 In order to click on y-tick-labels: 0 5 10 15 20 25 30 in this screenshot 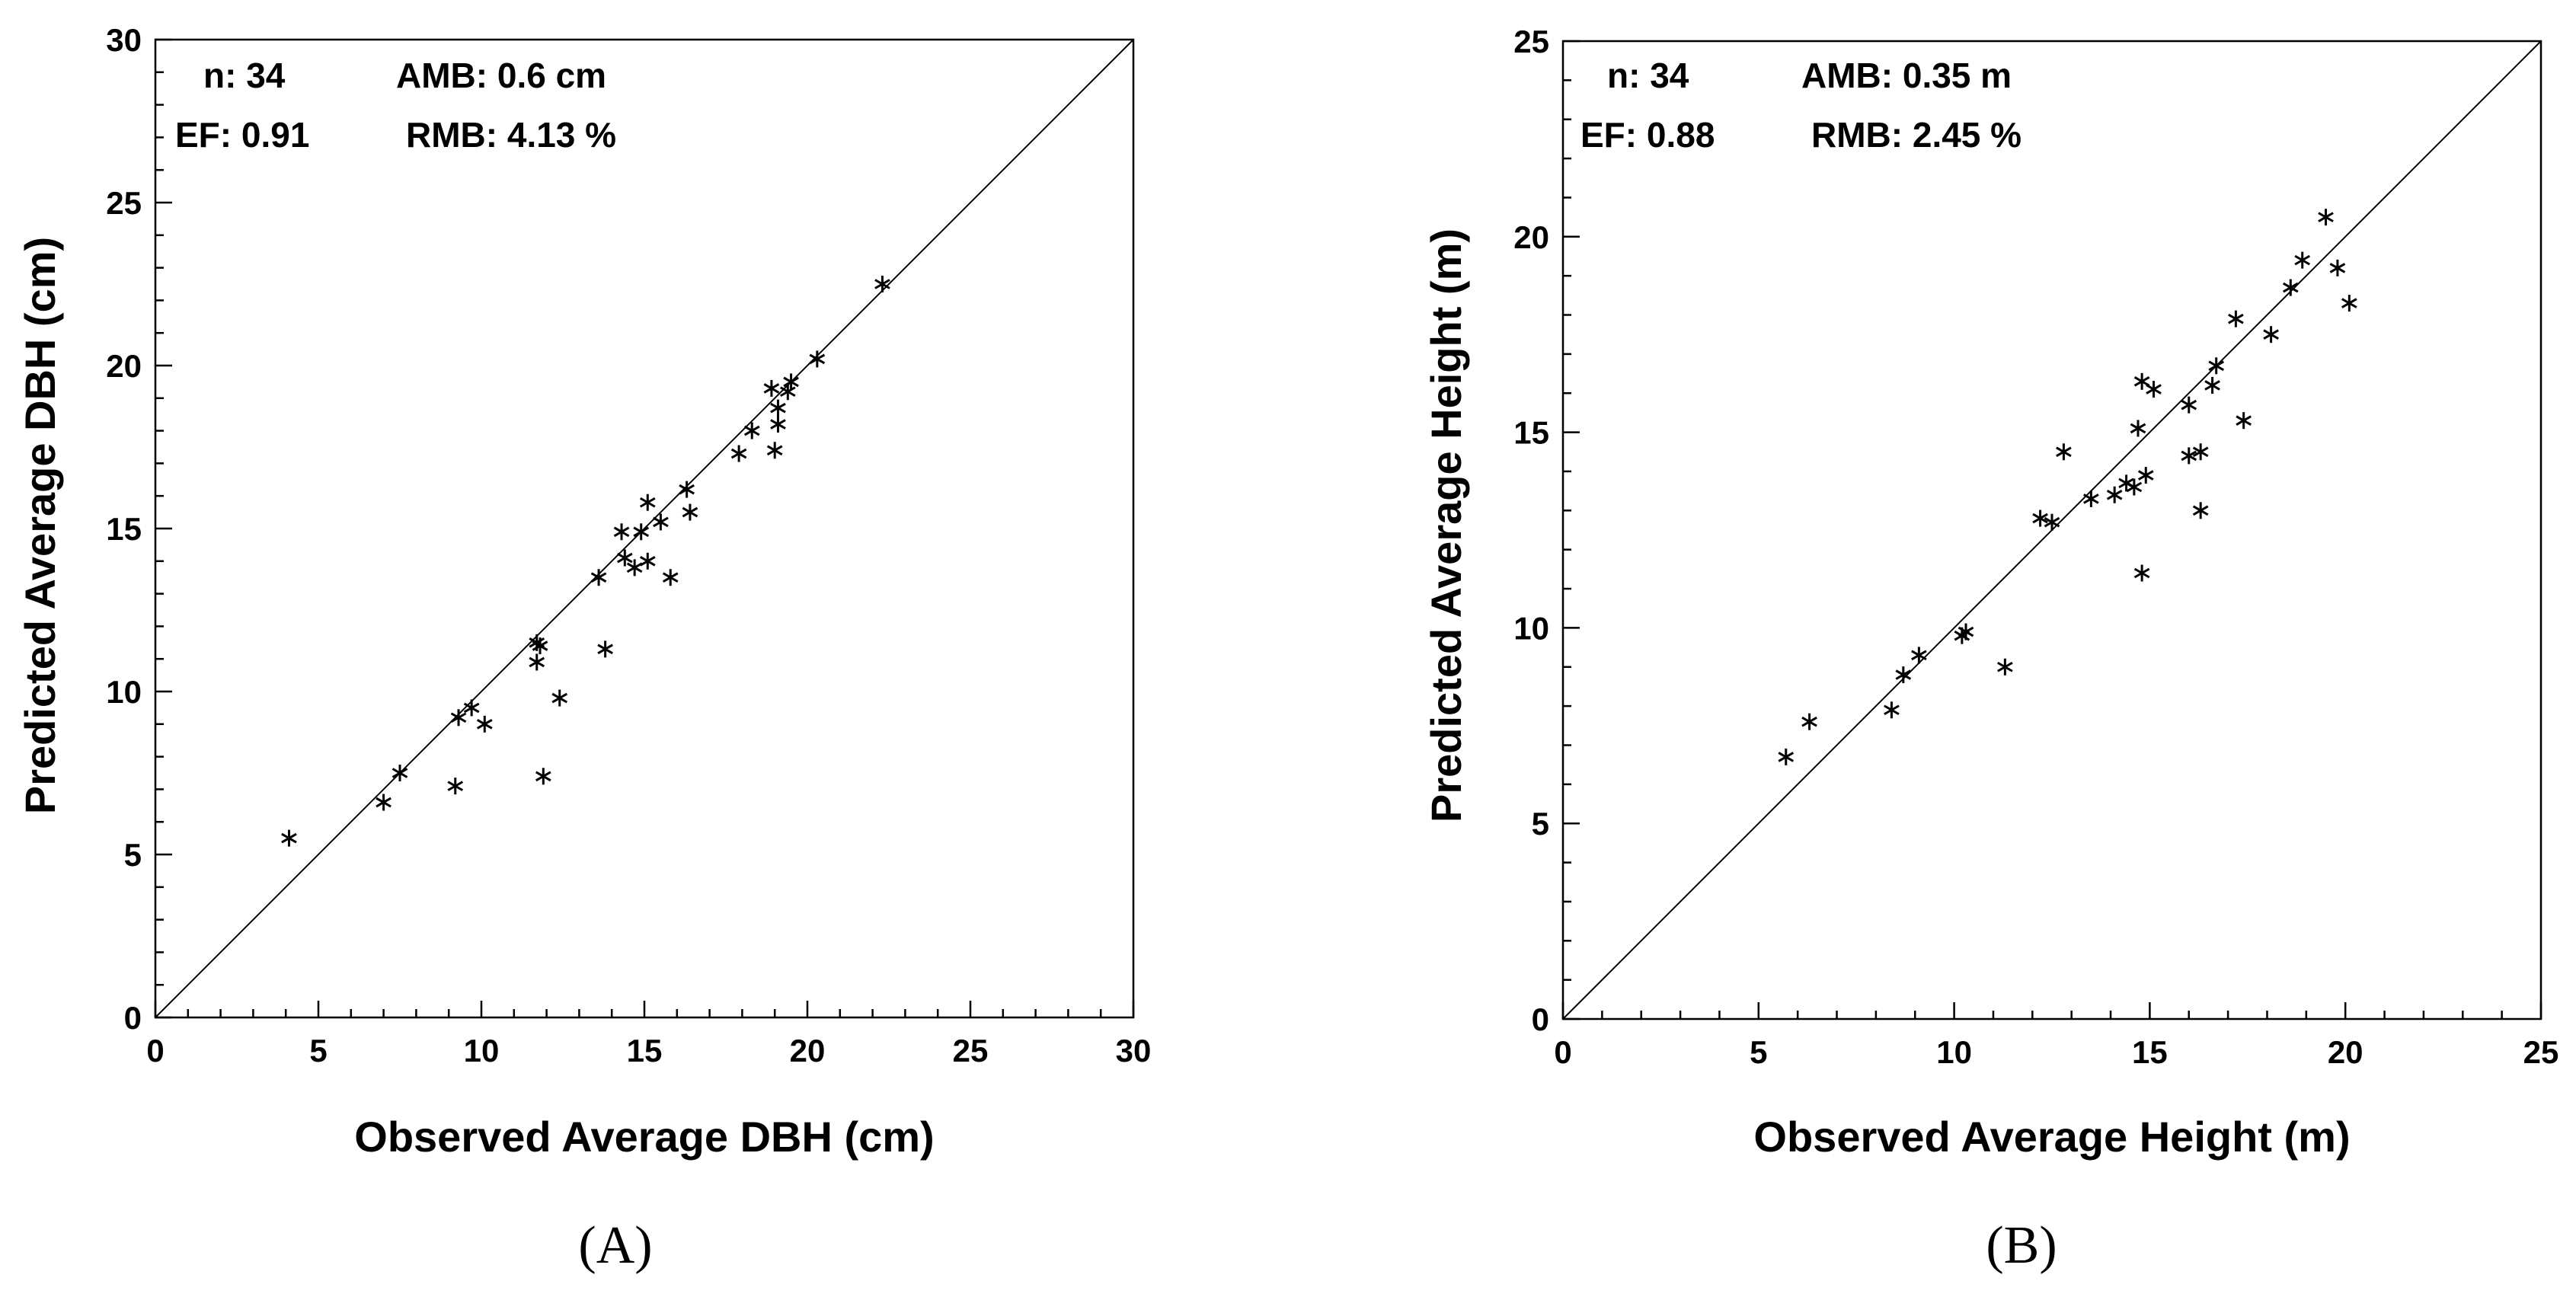, I will do `click(124, 529)`.